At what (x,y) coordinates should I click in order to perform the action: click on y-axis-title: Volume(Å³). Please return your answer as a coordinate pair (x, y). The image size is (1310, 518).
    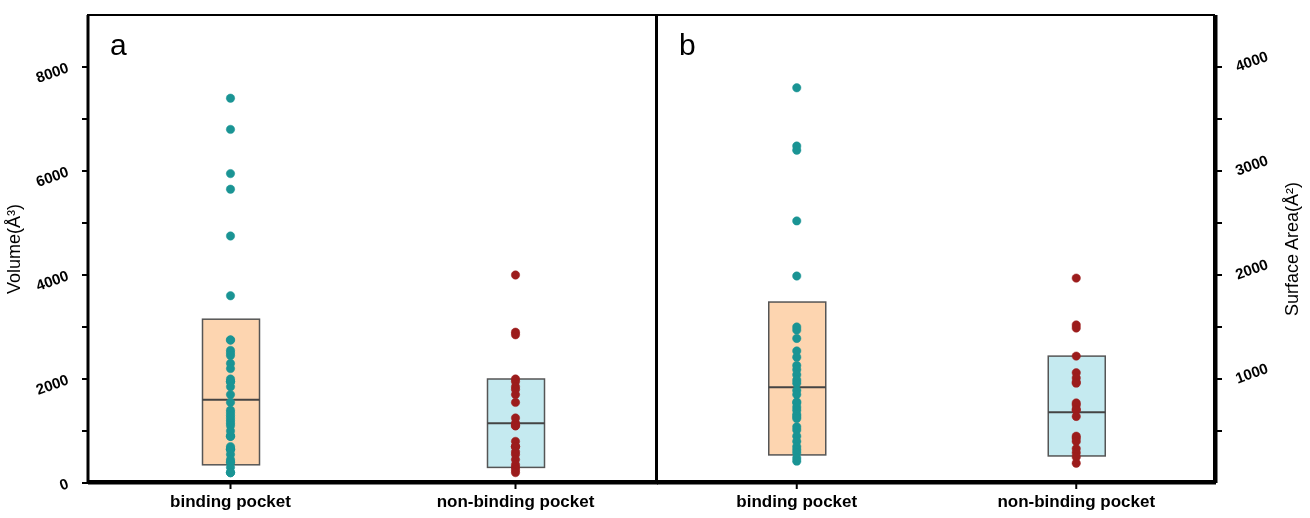
    Looking at the image, I should click on (14, 249).